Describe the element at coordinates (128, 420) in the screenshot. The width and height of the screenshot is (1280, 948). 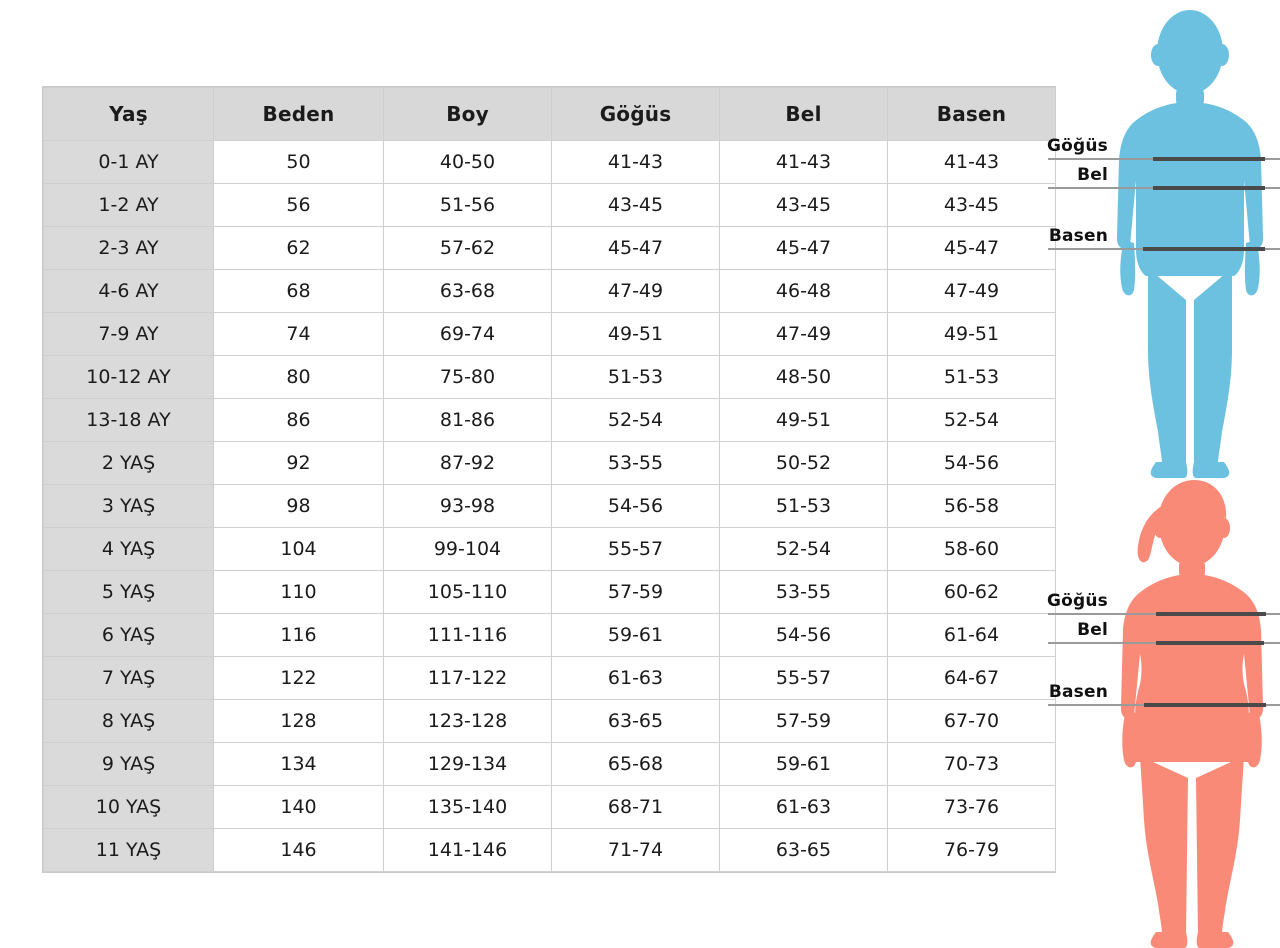
I see `cell-age: 13-18 AY` at that location.